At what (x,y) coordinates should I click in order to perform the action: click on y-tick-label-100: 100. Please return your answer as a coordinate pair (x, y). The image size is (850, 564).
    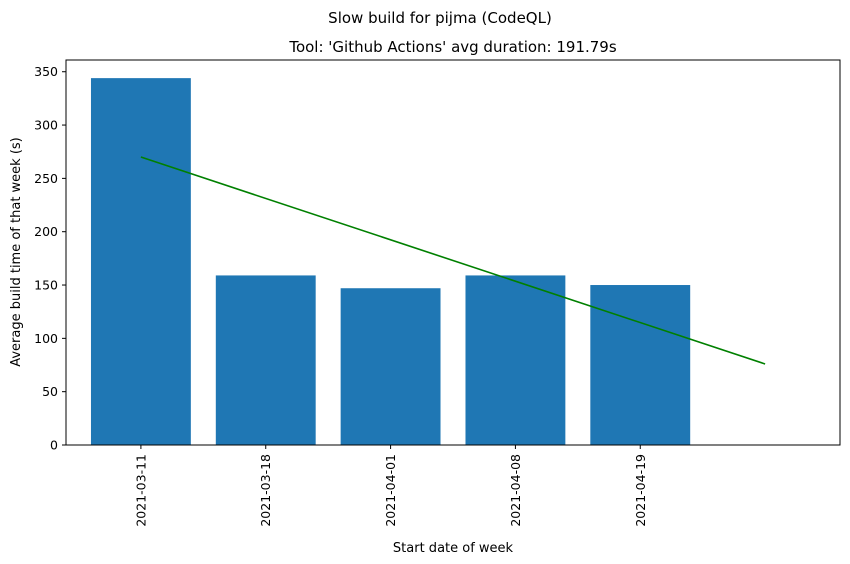
    Looking at the image, I should click on (46, 338).